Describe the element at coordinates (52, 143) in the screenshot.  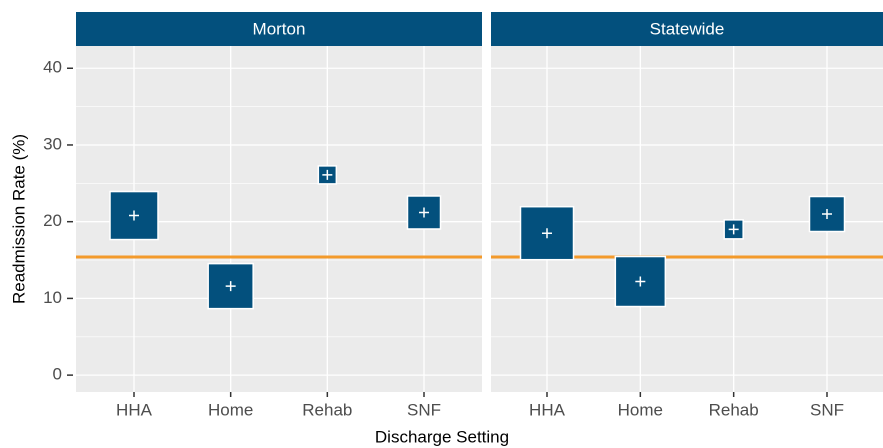
I see `y-tick-label: 30` at that location.